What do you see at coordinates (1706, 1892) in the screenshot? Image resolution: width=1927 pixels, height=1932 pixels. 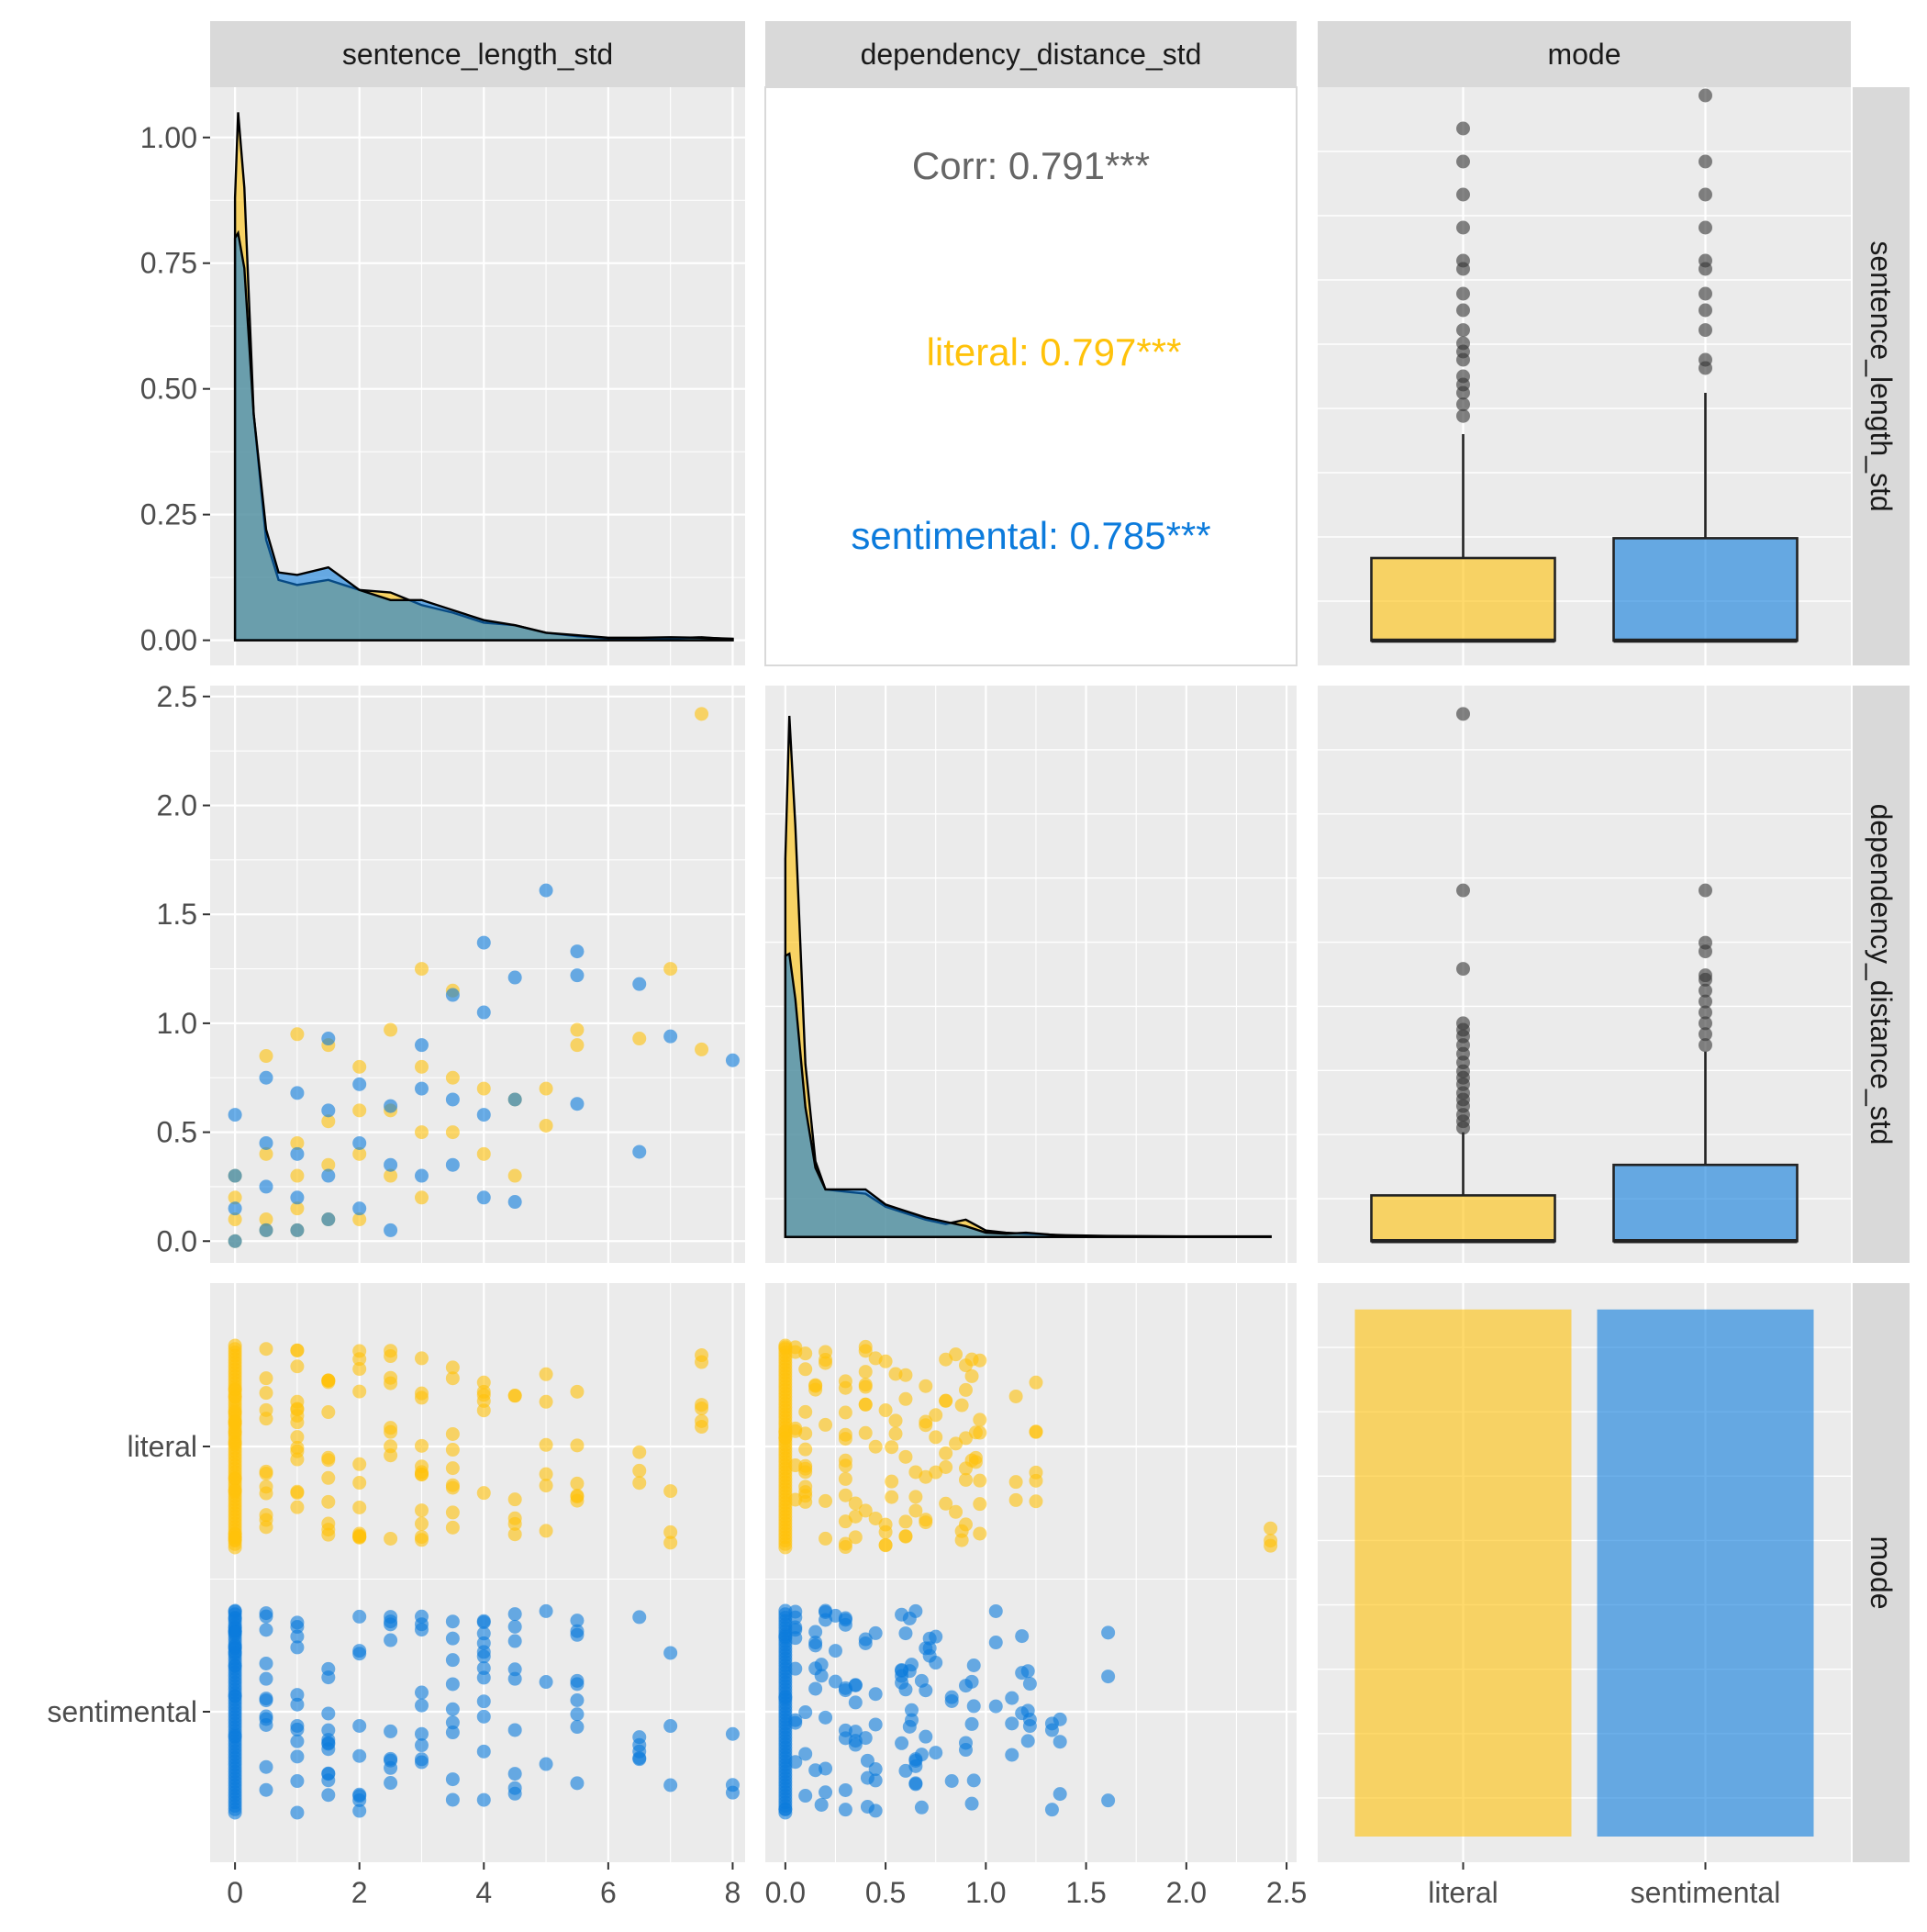 I see `x-tick-label: sentimental` at bounding box center [1706, 1892].